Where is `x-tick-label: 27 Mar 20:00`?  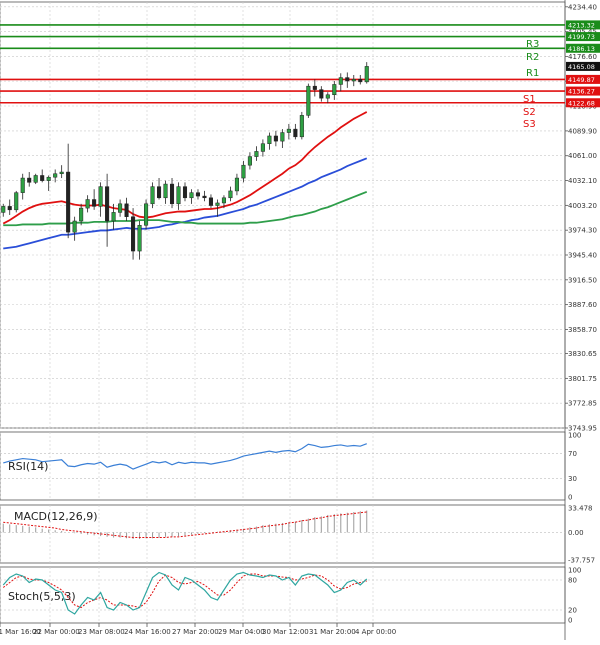
x-tick-label: 27 Mar 20:00 is located at coordinates (195, 632).